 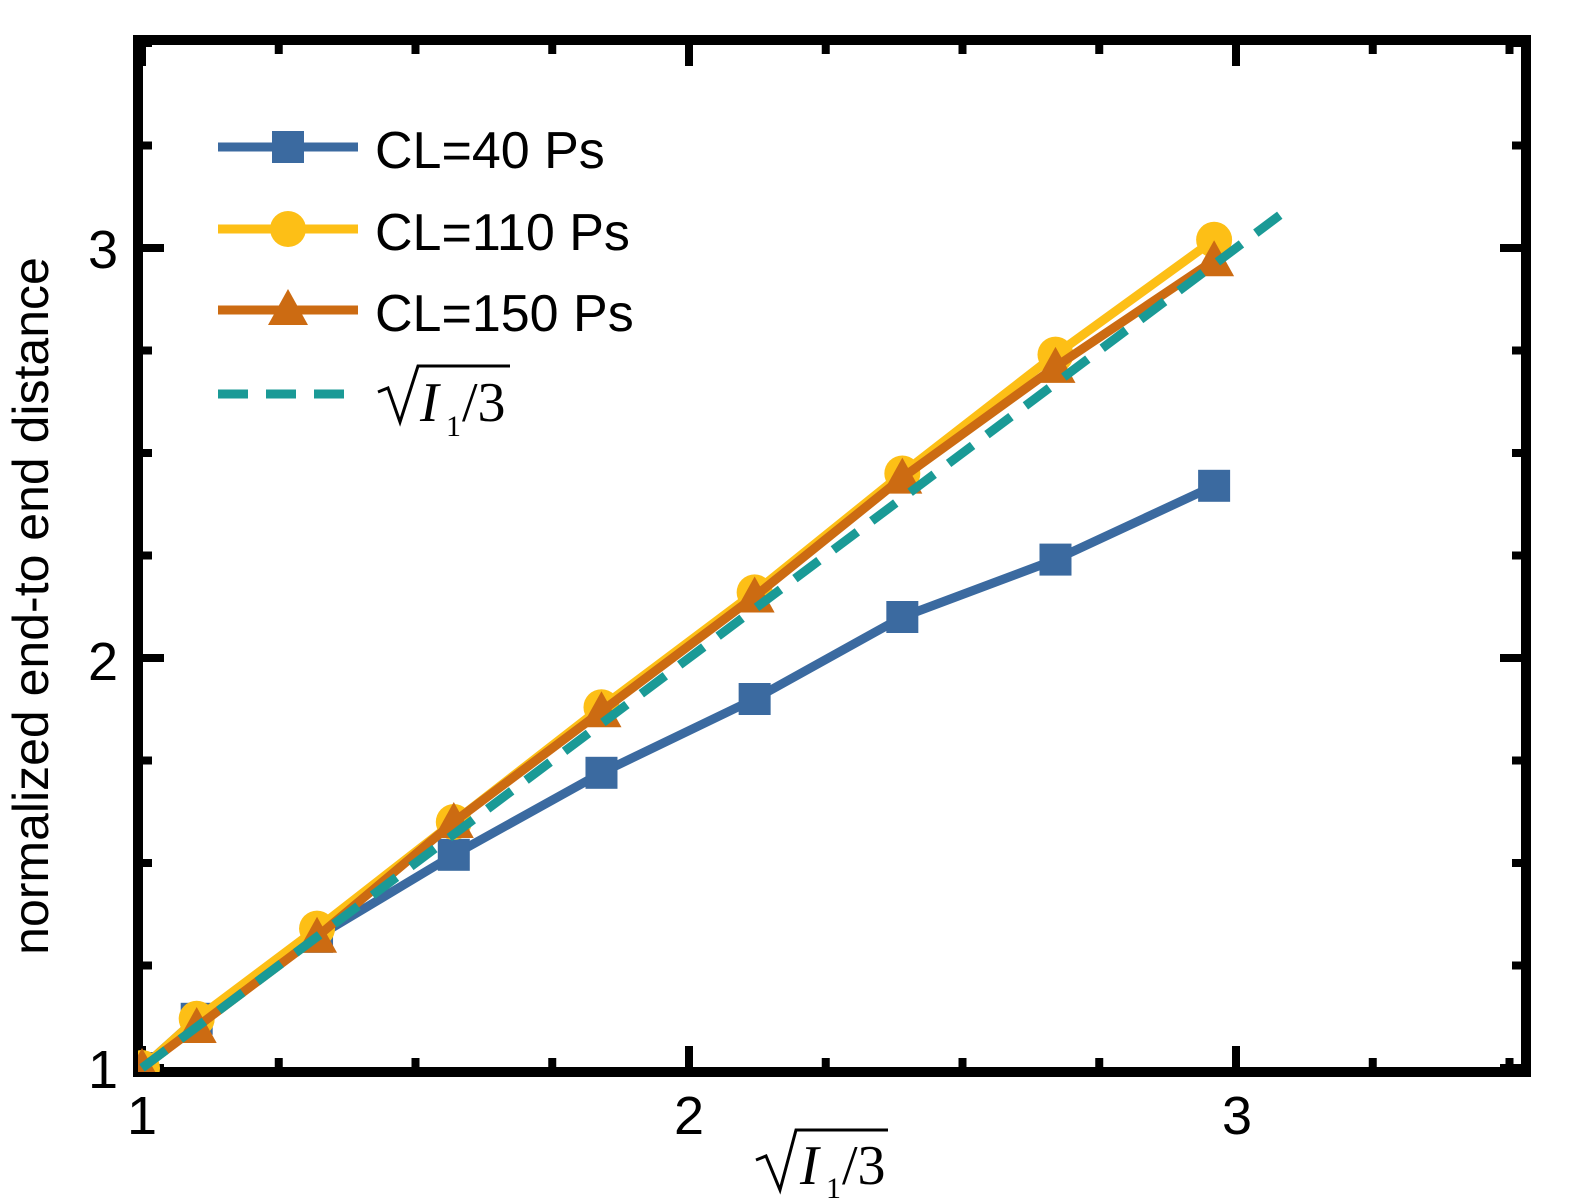 I want to click on legend-item-cl40: CL=40 Ps, so click(x=411, y=151).